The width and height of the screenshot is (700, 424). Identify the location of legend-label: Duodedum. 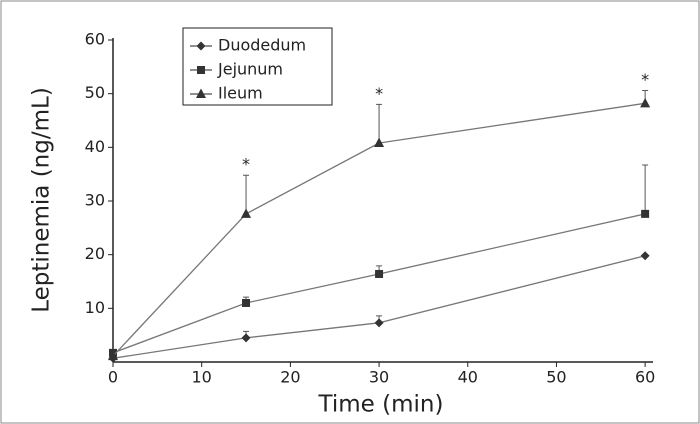
(262, 45).